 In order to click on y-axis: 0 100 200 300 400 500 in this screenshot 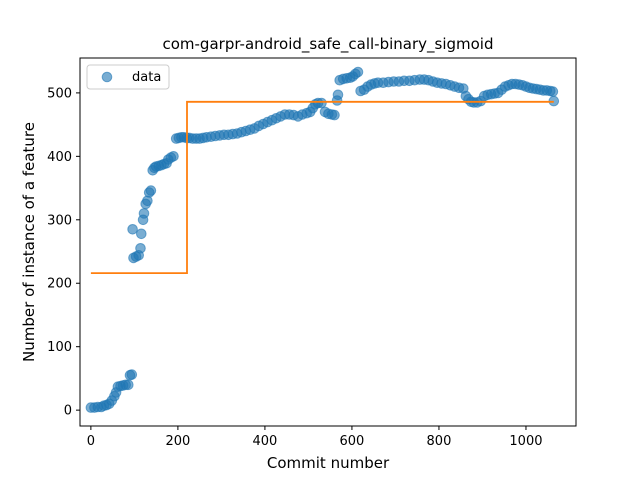, I will do `click(63, 252)`.